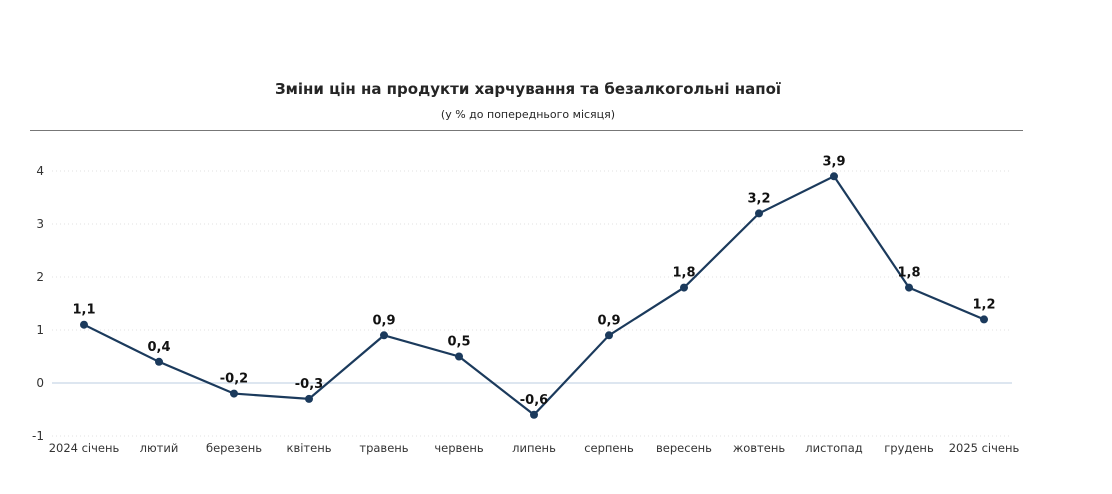 This screenshot has width=1112, height=494. I want to click on y-tick-label: -1, so click(38, 436).